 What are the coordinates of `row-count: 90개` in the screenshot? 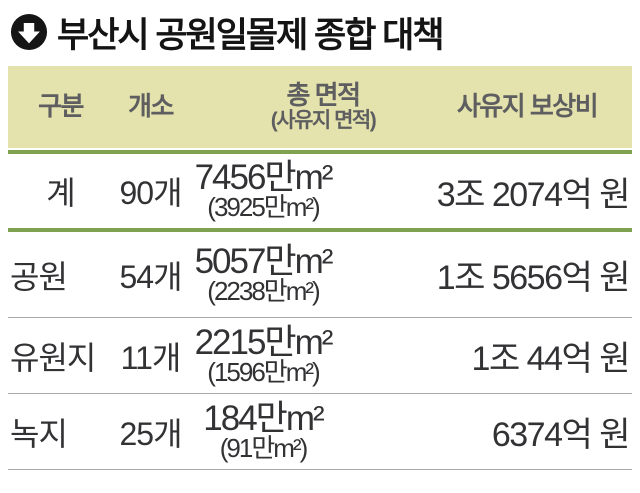 It's located at (150, 193).